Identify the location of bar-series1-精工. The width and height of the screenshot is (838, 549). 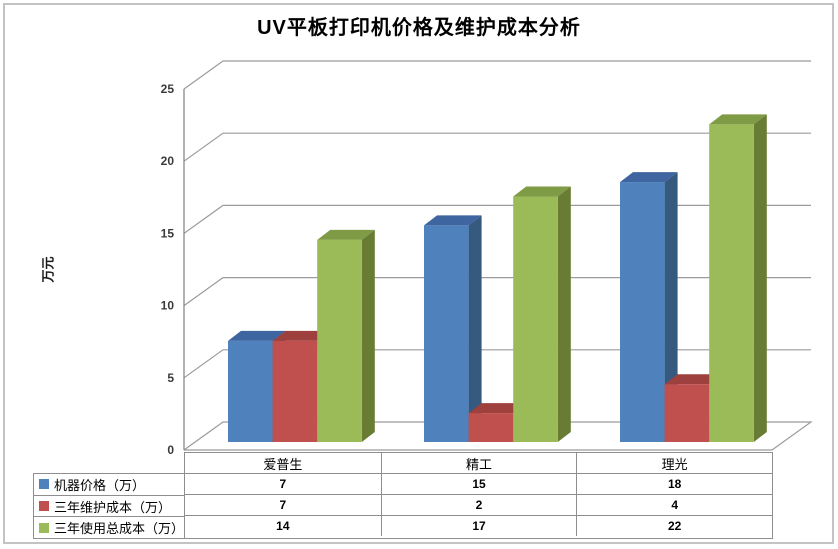
(453, 328).